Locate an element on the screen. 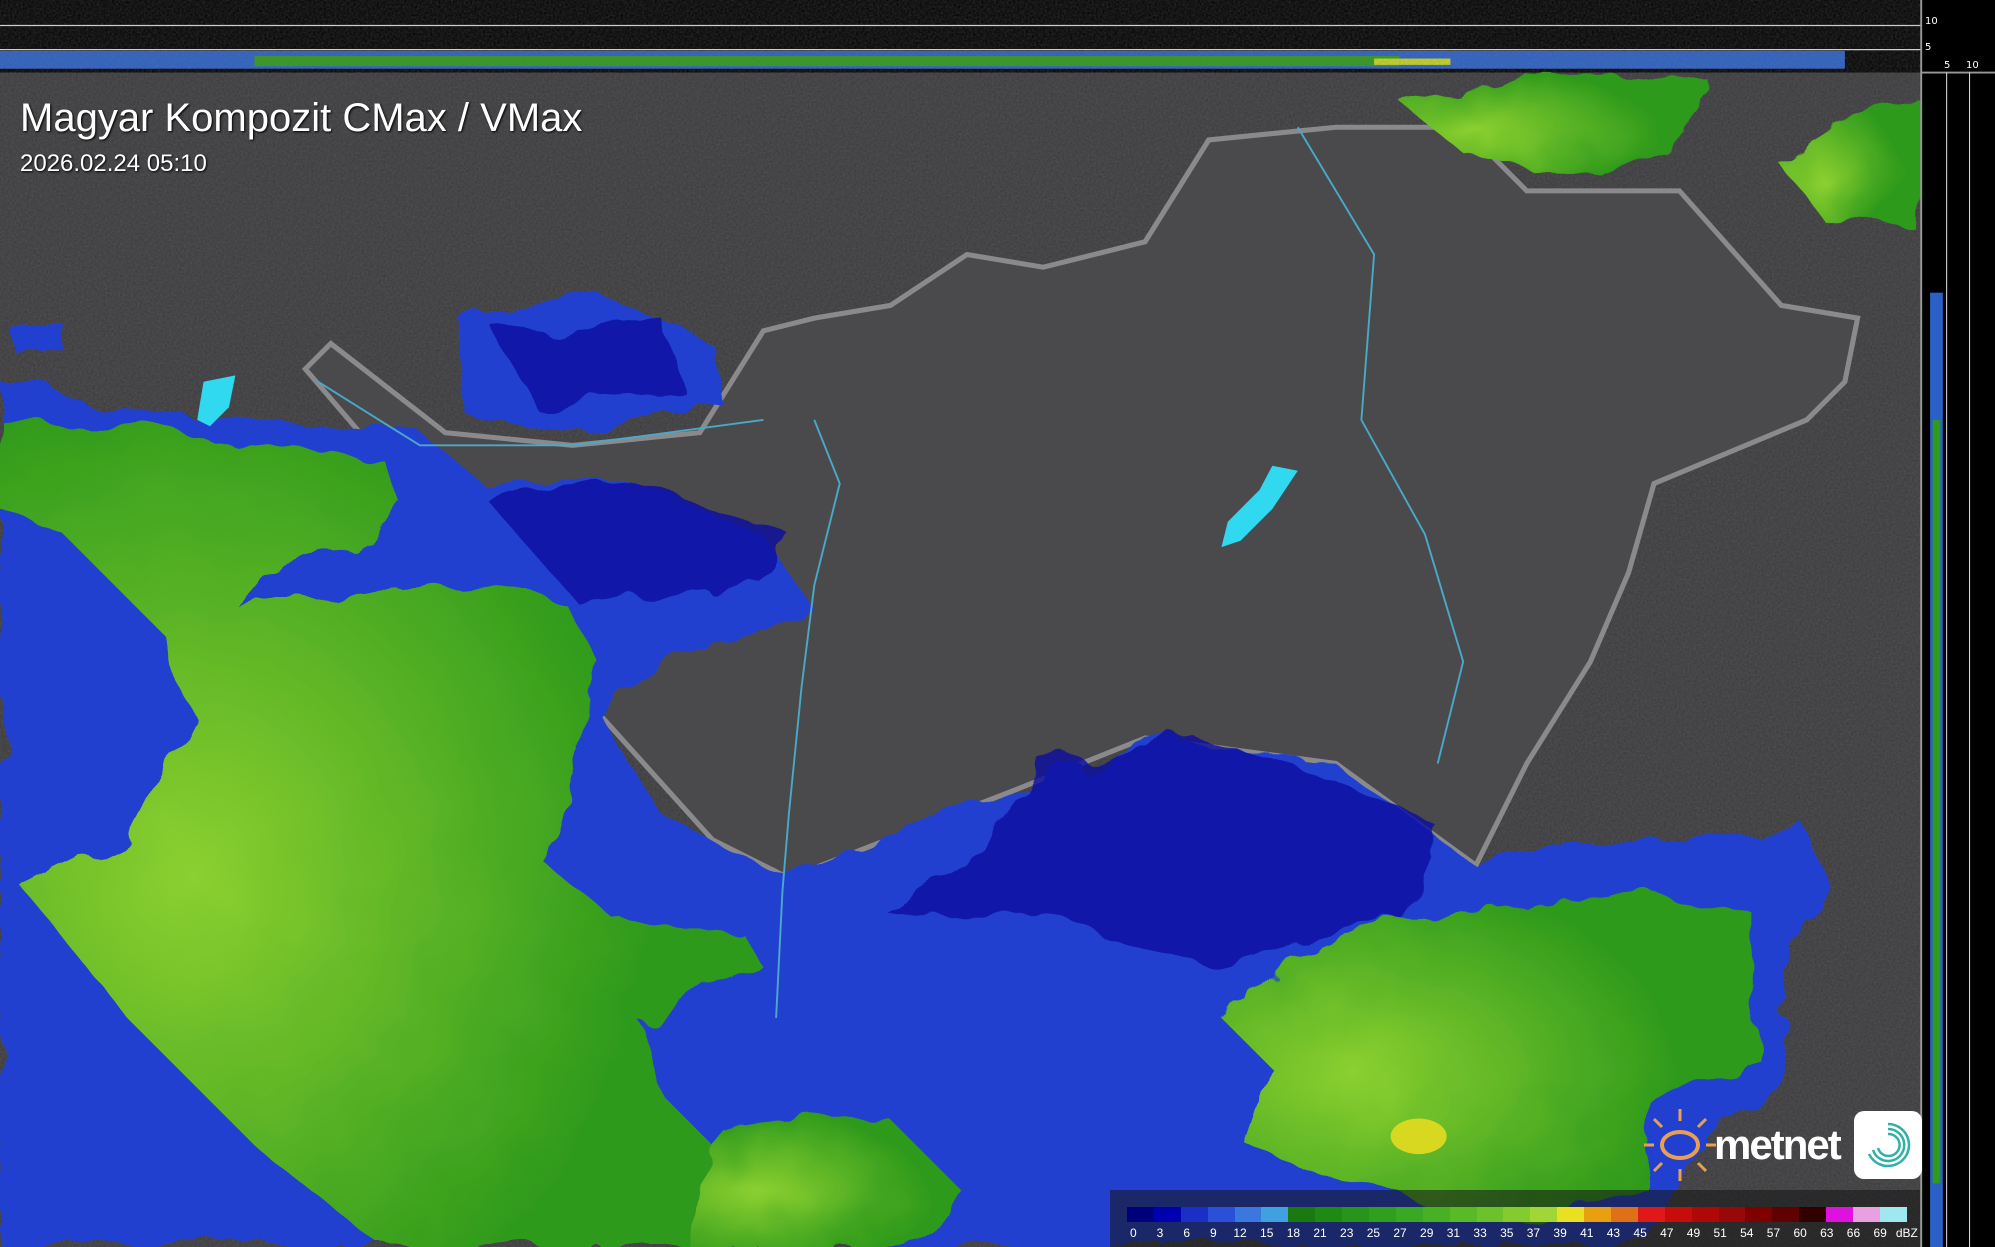  legend-label: 43 is located at coordinates (1613, 1233).